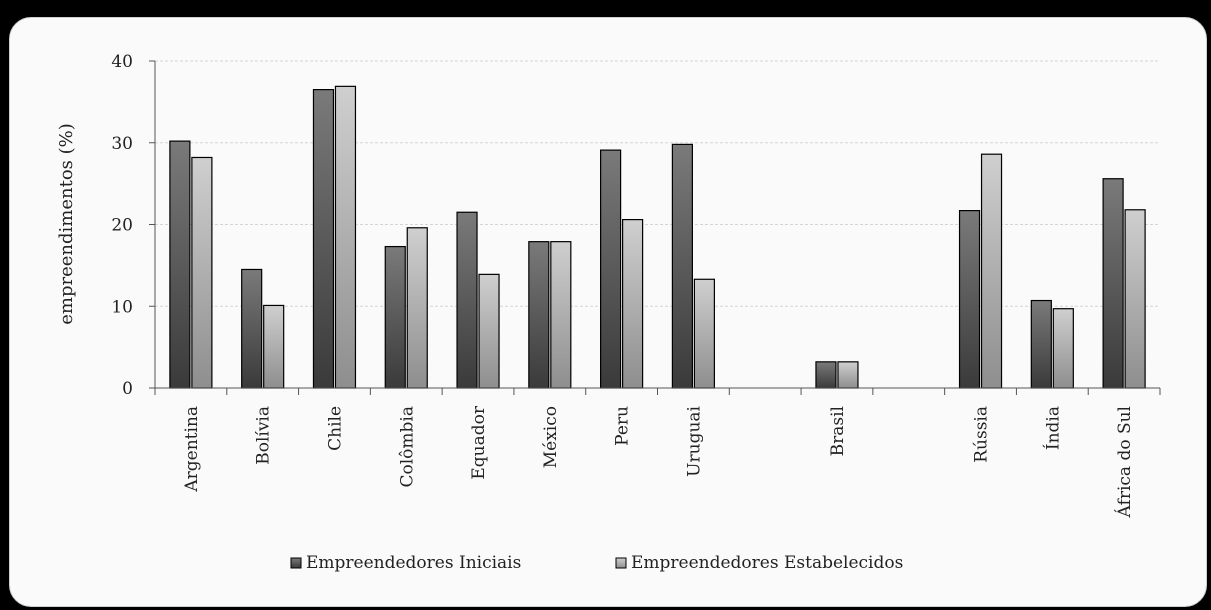 The height and width of the screenshot is (610, 1211). What do you see at coordinates (551, 437) in the screenshot?
I see `x-tick-label: México` at bounding box center [551, 437].